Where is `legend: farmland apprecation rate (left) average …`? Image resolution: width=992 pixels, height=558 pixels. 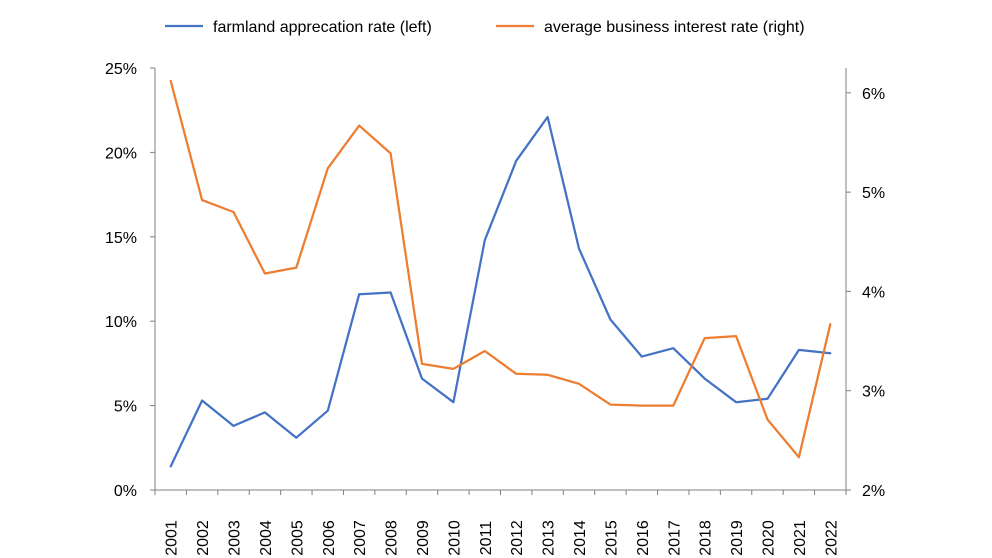
legend: farmland apprecation rate (left) average … is located at coordinates (485, 27).